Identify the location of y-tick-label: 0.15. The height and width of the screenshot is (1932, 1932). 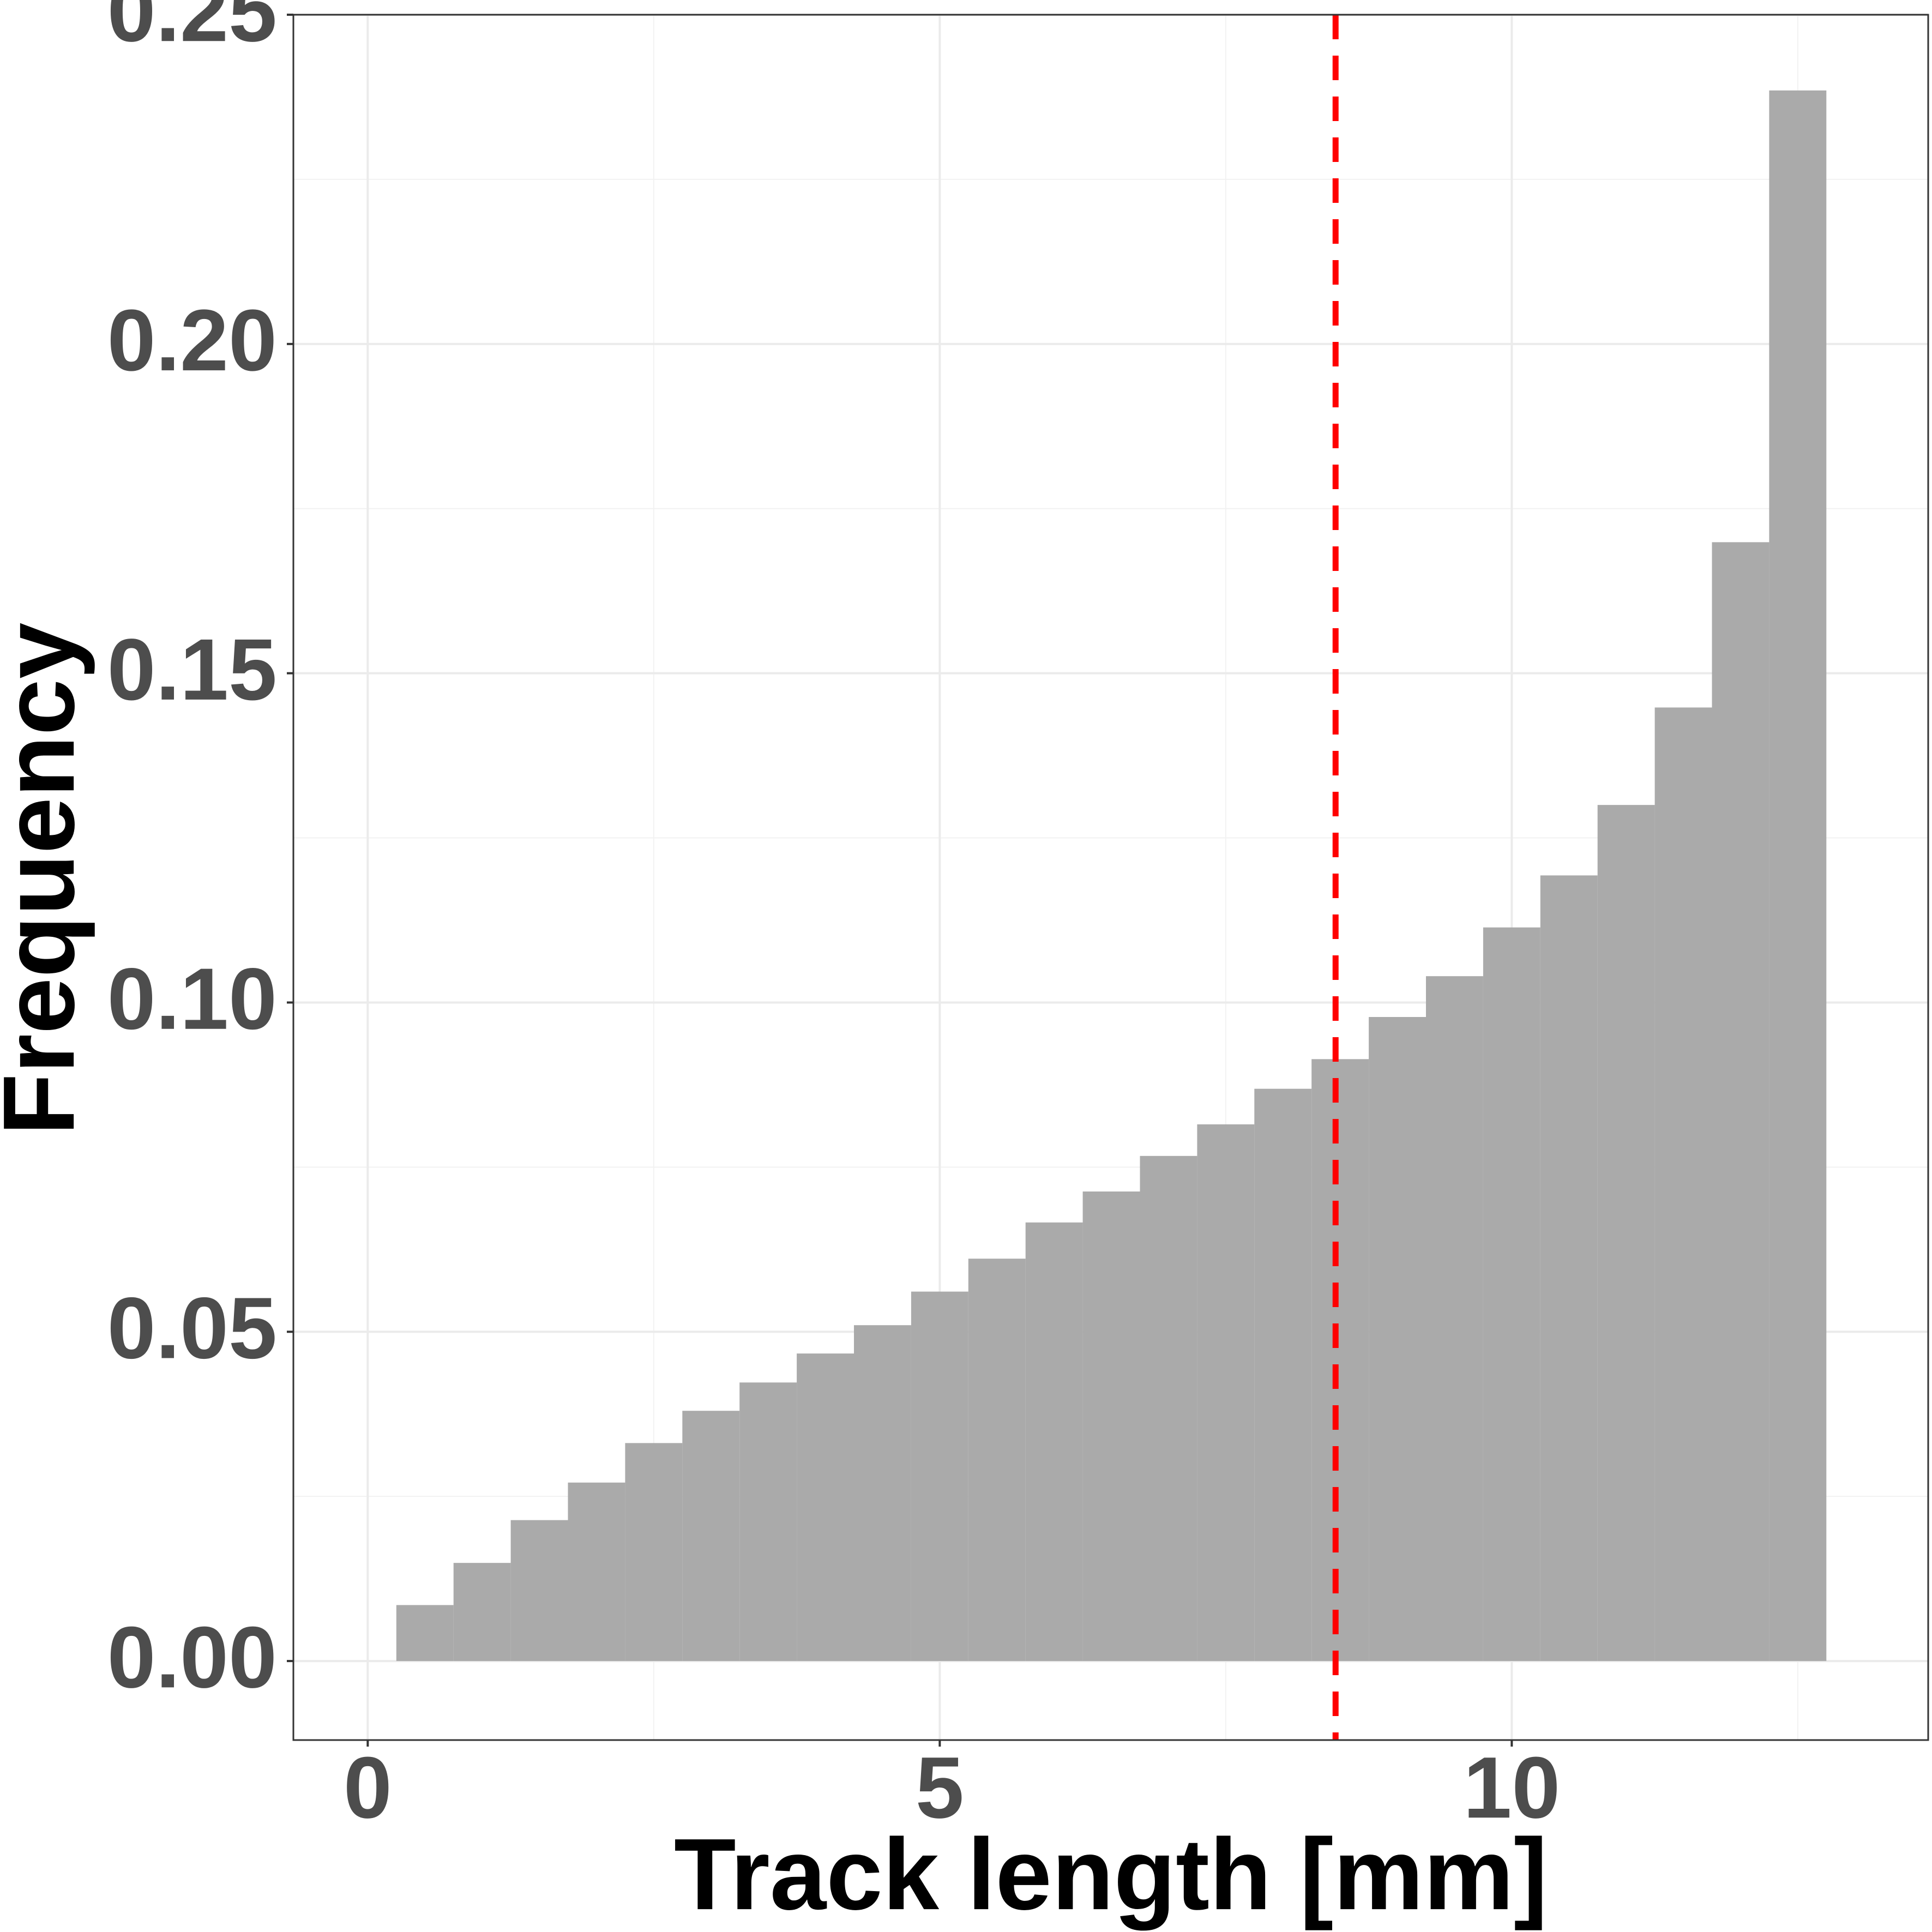
(192, 669).